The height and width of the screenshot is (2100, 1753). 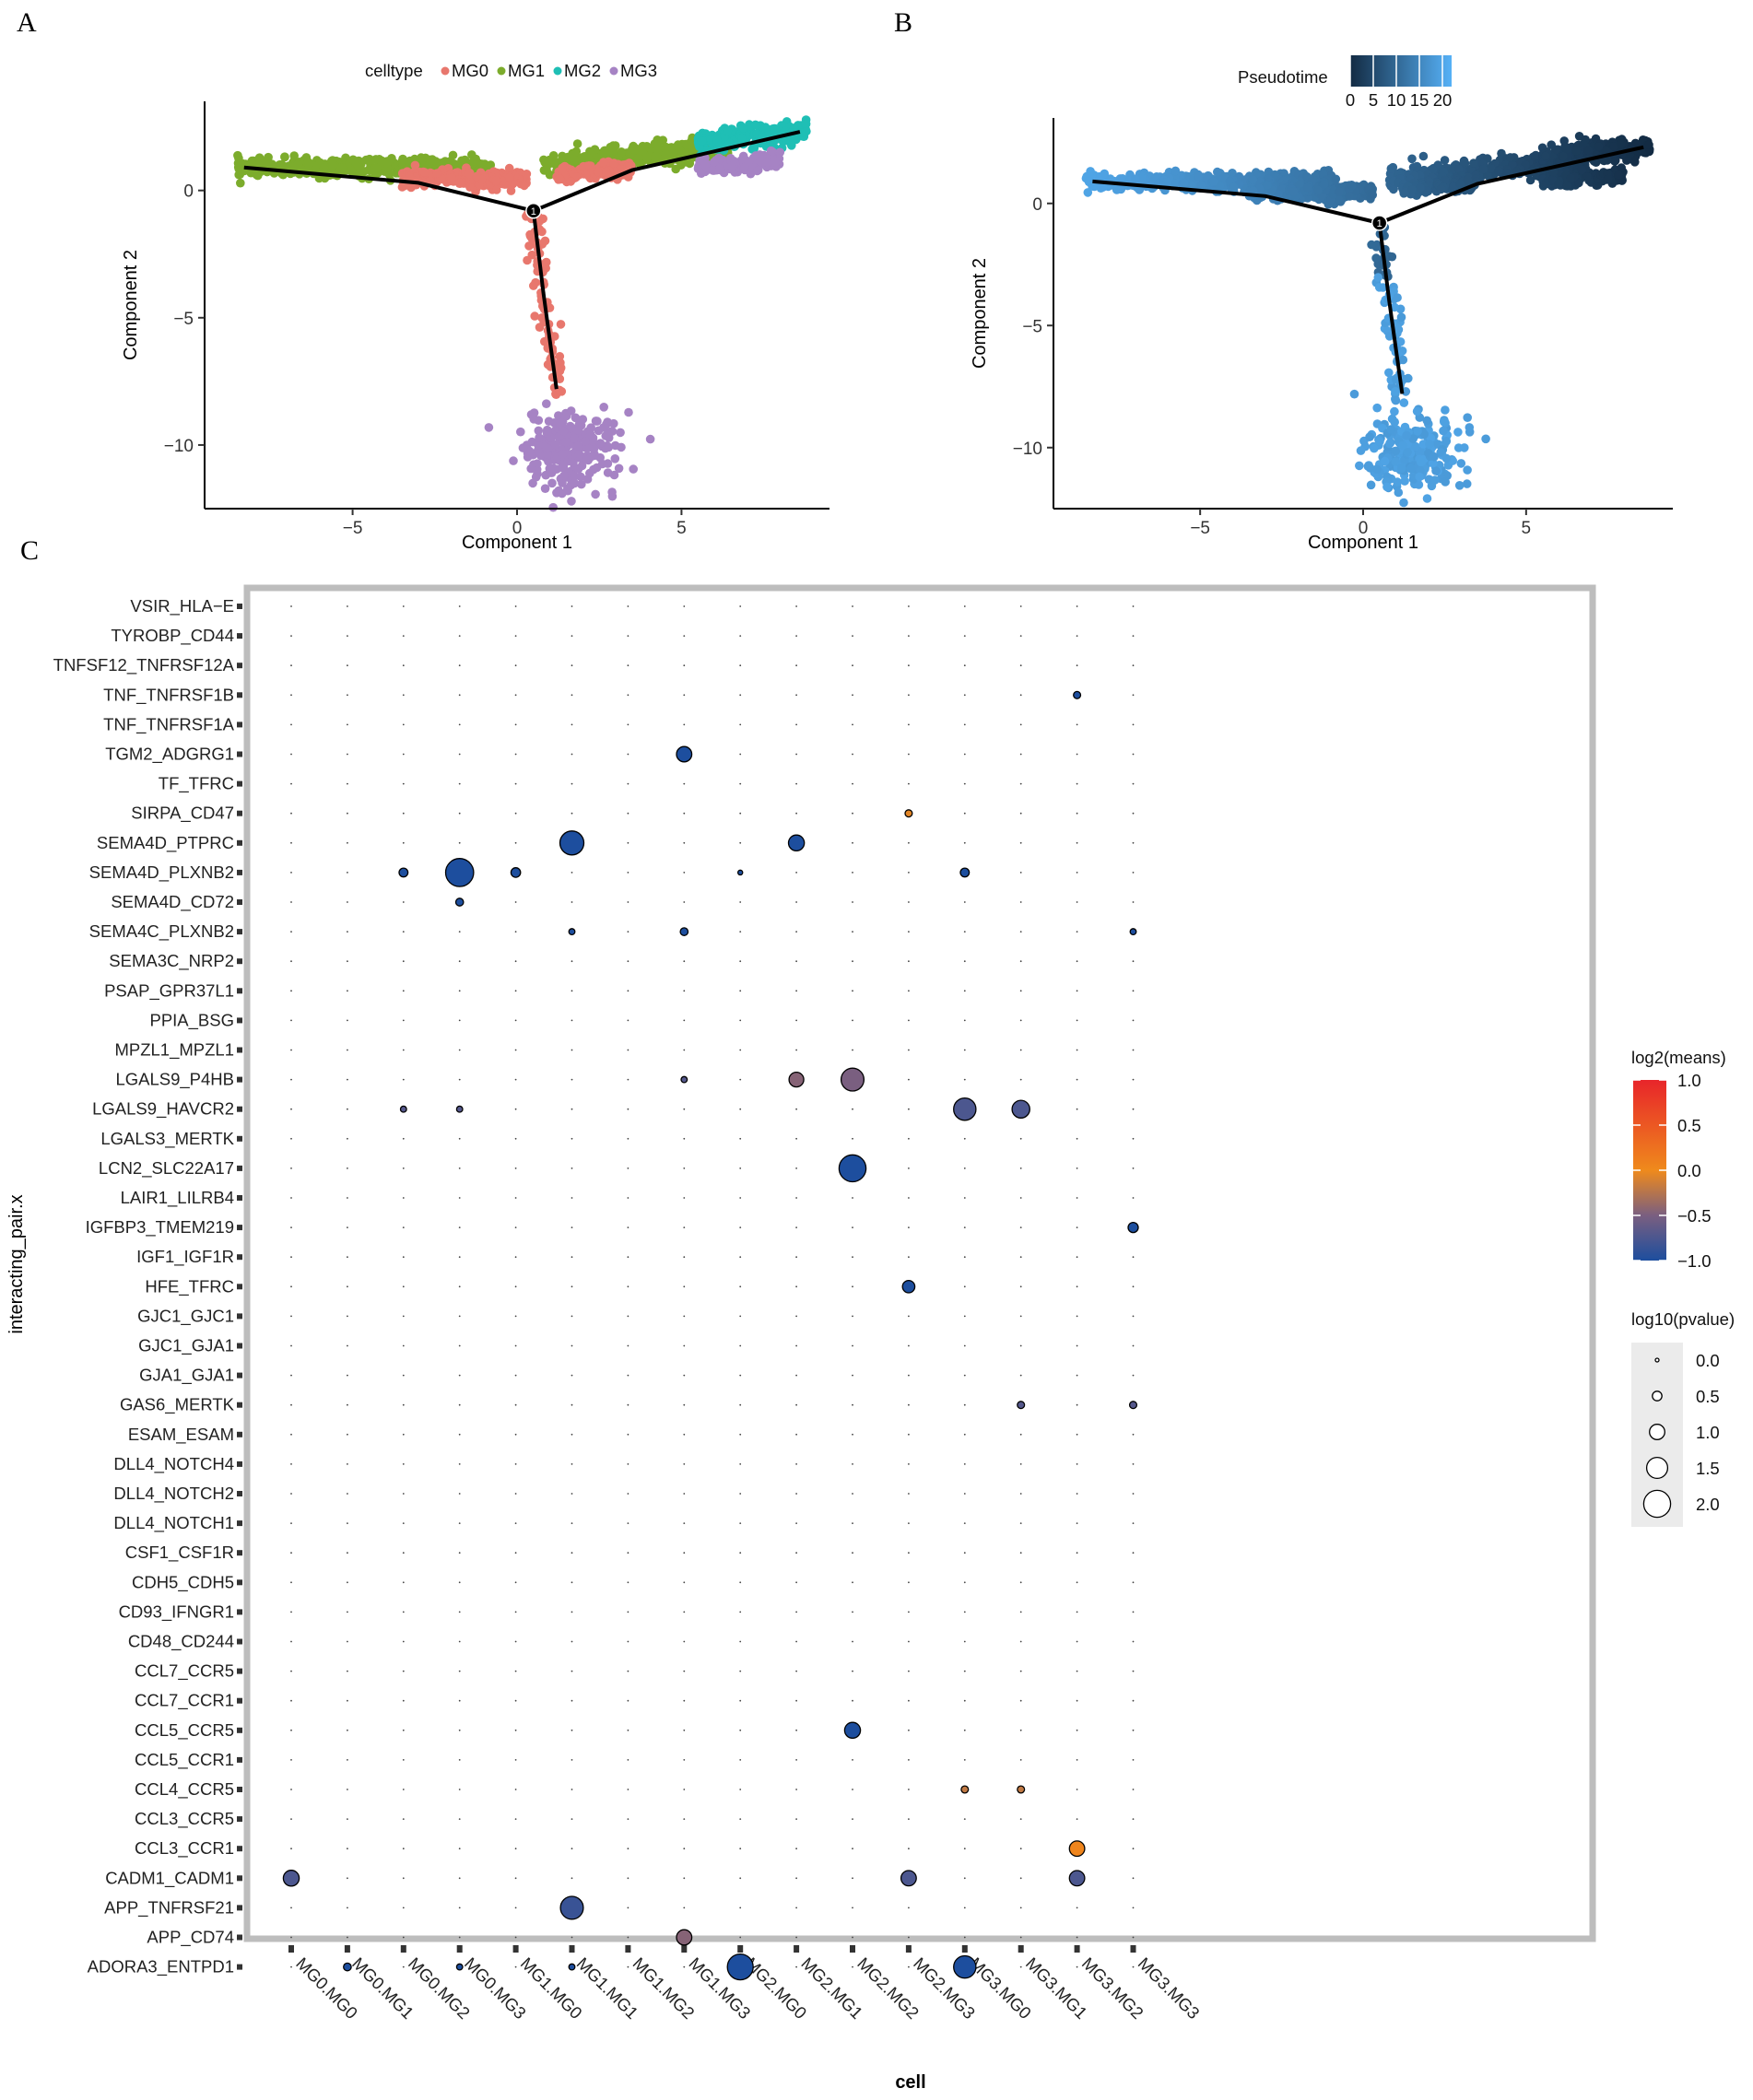 I want to click on panel-a-ticks: −5 0 50−5−10, so click(x=425, y=360).